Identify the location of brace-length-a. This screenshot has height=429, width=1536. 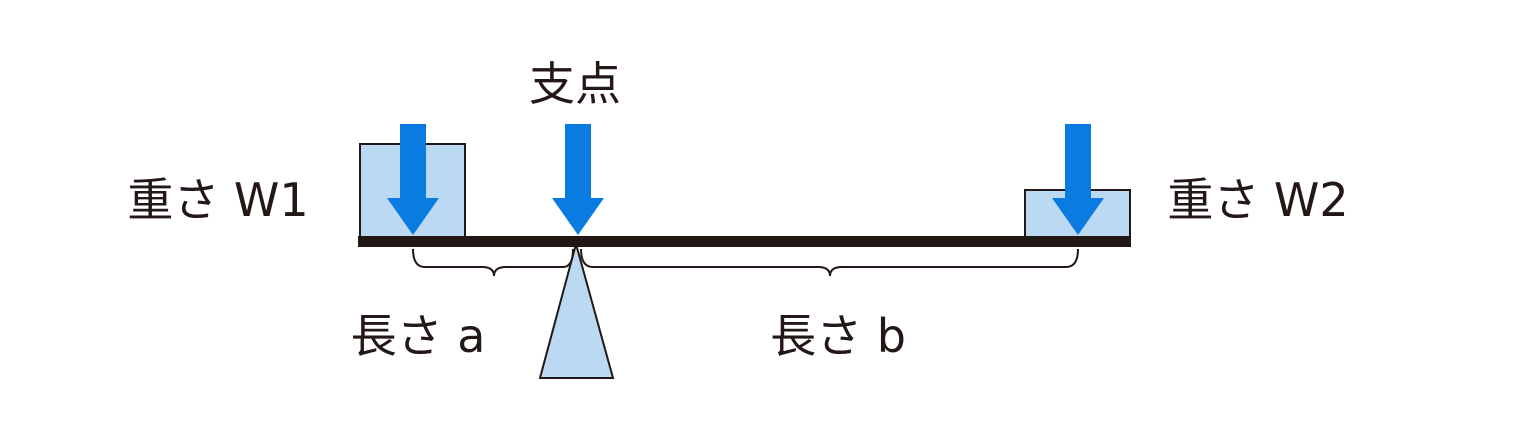
(493, 262).